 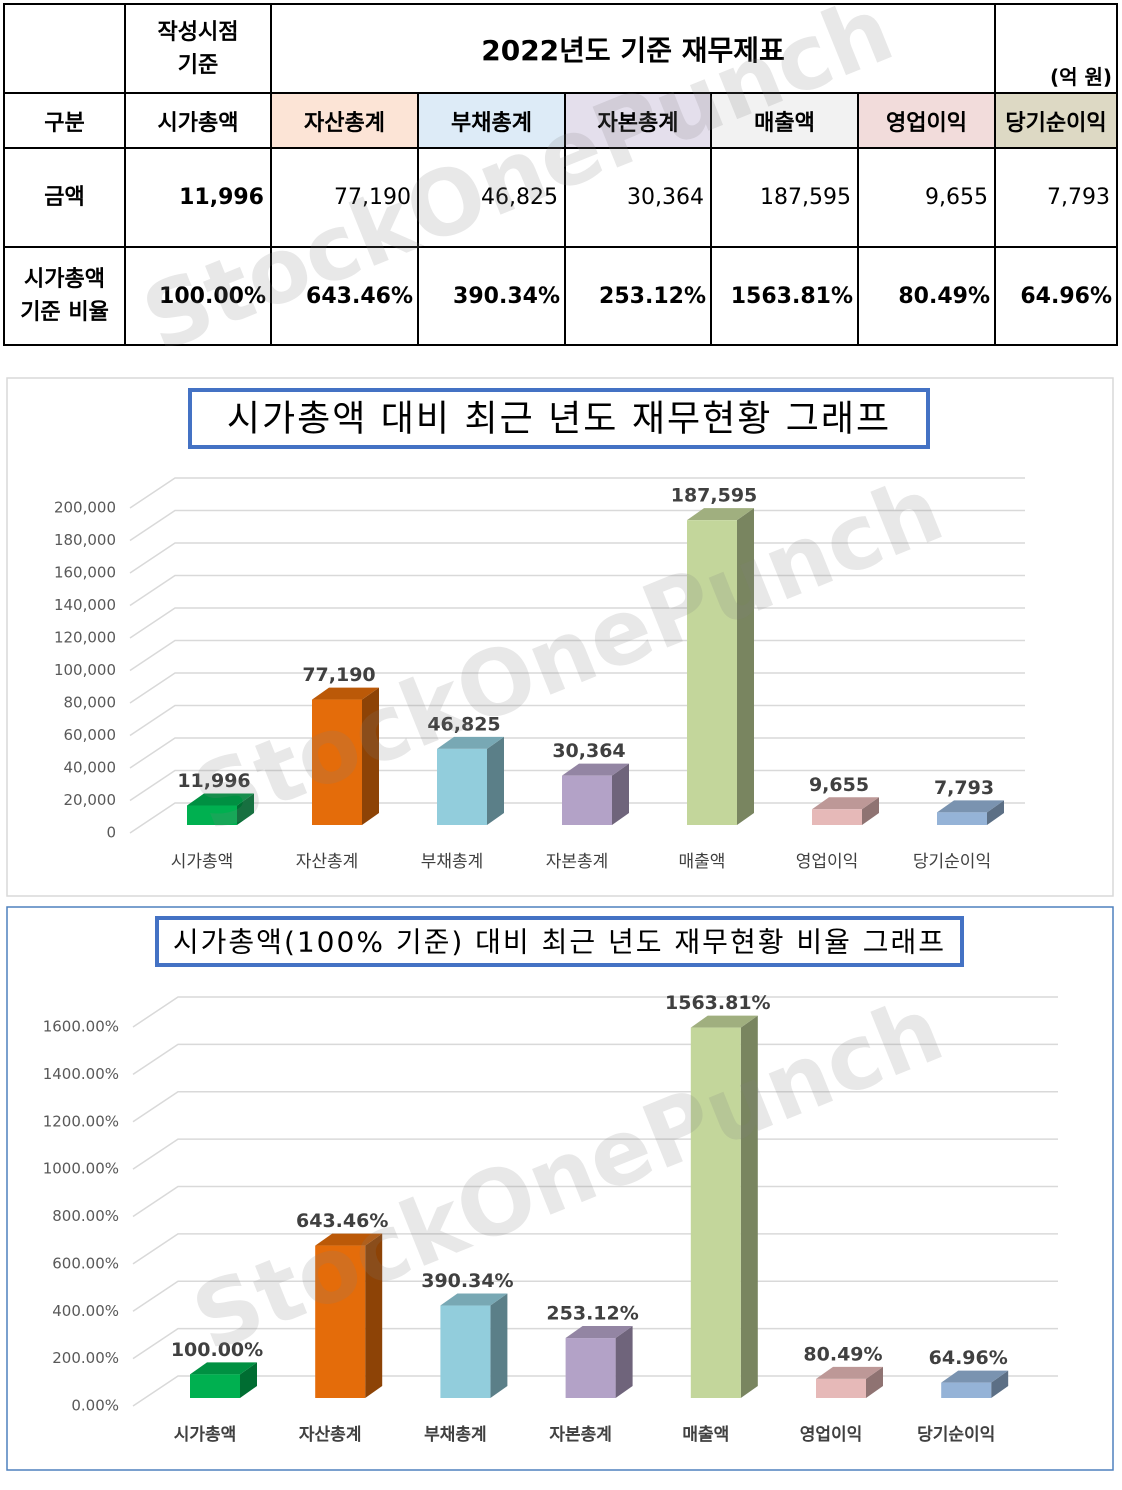 I want to click on cell: 100.00%, so click(x=198, y=296).